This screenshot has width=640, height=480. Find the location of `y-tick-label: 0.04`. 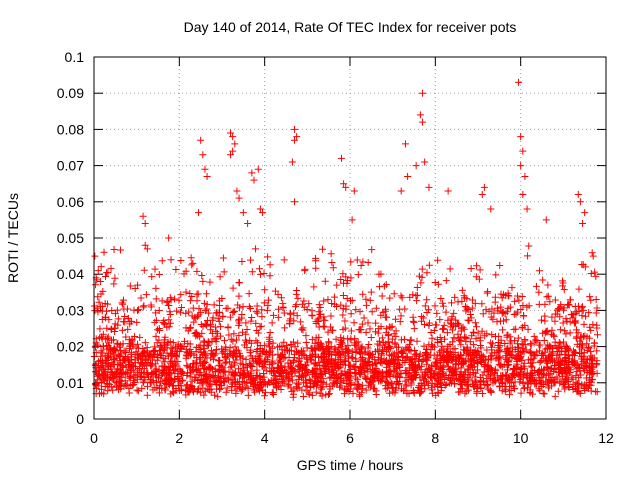

y-tick-label: 0.04 is located at coordinates (70, 274).